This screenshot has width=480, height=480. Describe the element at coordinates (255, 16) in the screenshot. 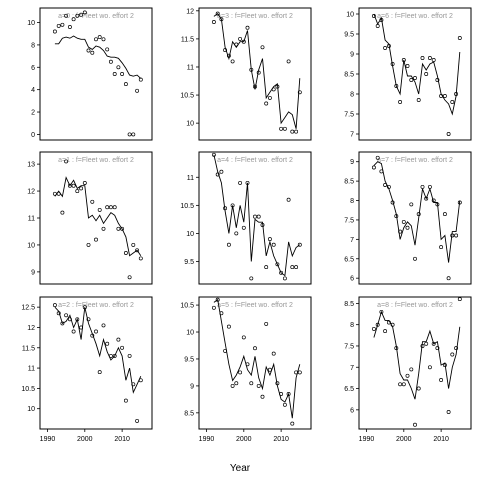

I see `strip-label: a=3 : f=Fleet wo. effort 2` at that location.